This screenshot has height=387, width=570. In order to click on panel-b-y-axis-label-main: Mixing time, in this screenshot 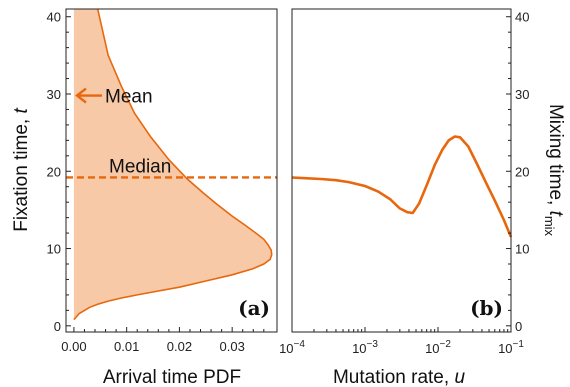, I will do `click(555, 157)`.